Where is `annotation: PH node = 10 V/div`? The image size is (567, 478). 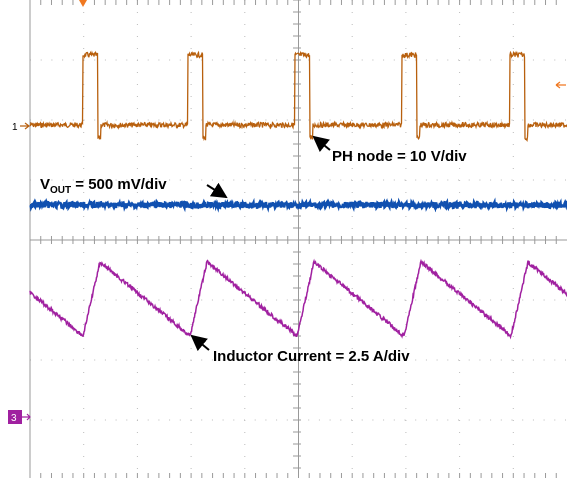 annotation: PH node = 10 V/div is located at coordinates (399, 156).